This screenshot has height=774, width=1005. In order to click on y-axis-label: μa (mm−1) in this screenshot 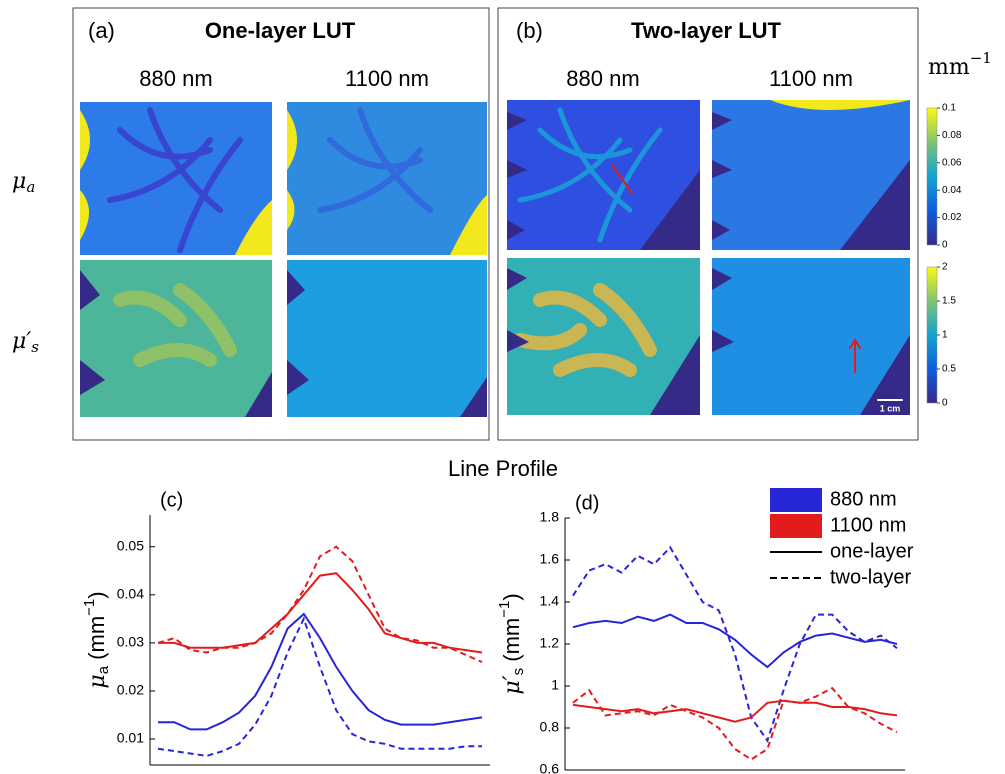, I will do `click(96, 639)`.